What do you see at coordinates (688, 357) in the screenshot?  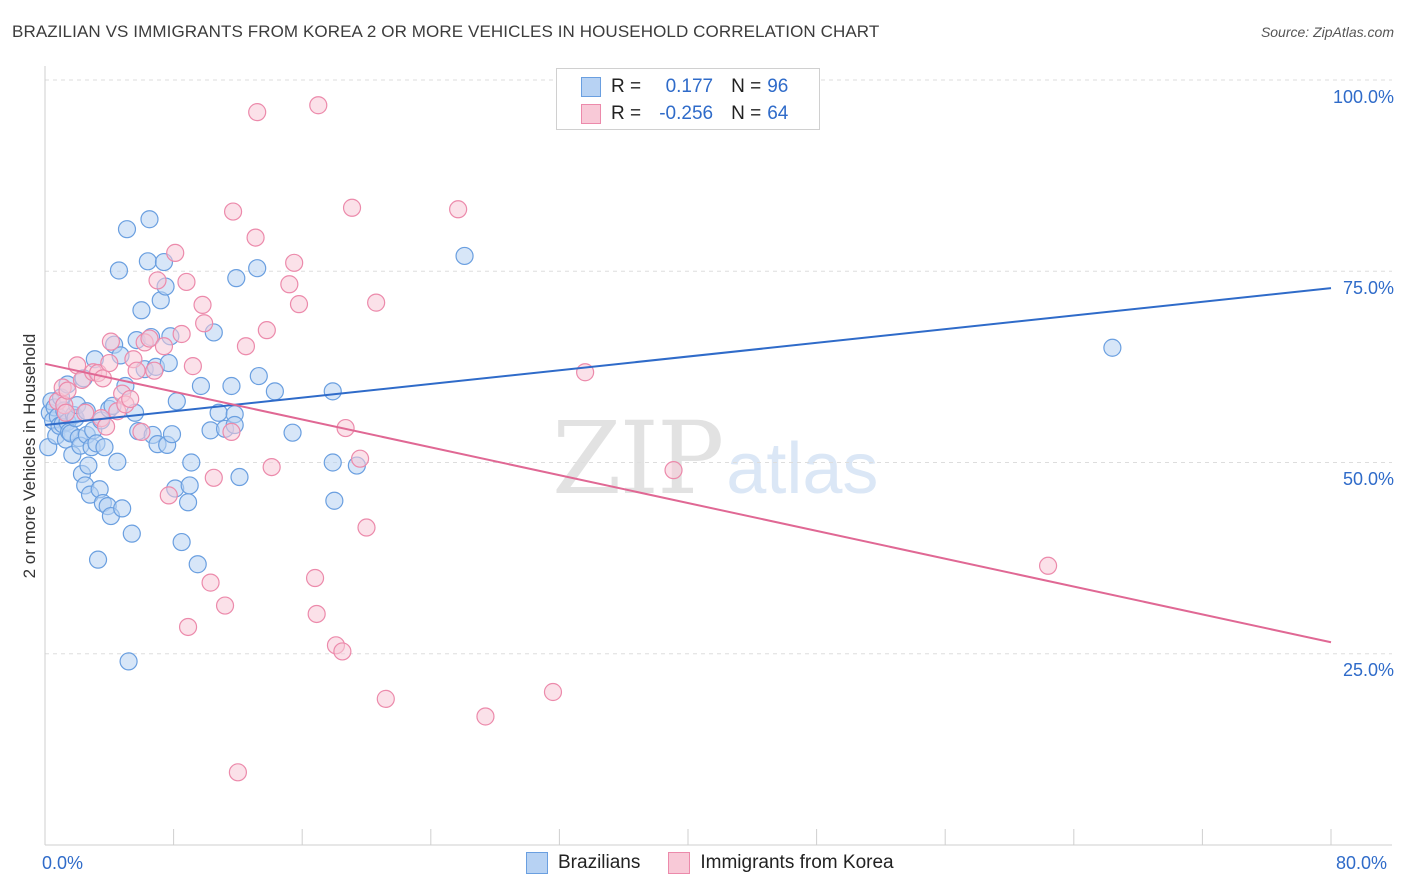 I see `brazilians-trend-line` at bounding box center [688, 357].